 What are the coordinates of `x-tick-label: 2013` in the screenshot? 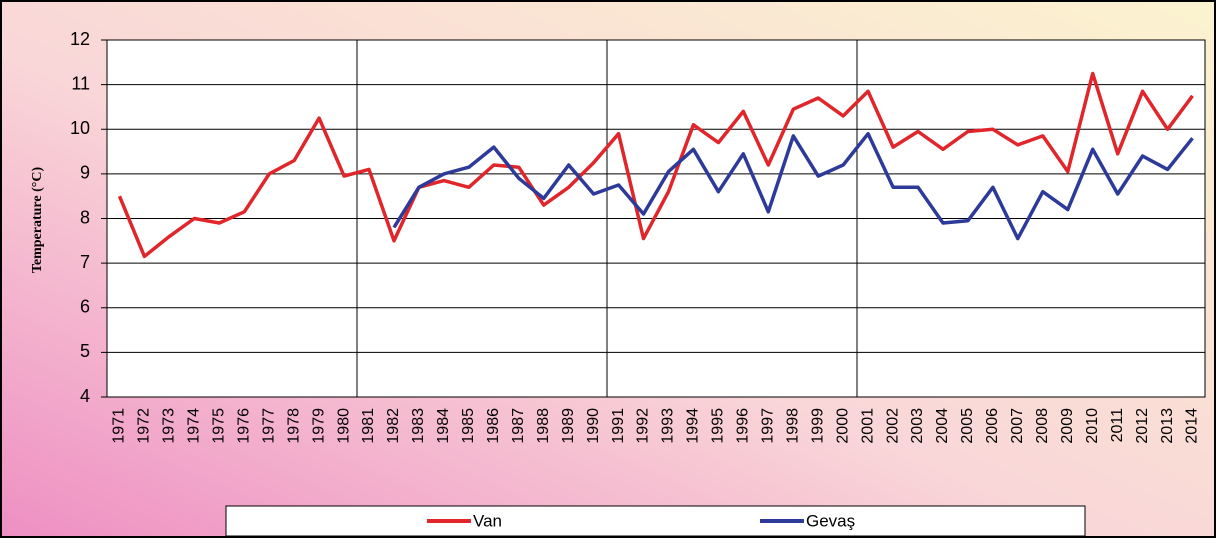 It's located at (1167, 426).